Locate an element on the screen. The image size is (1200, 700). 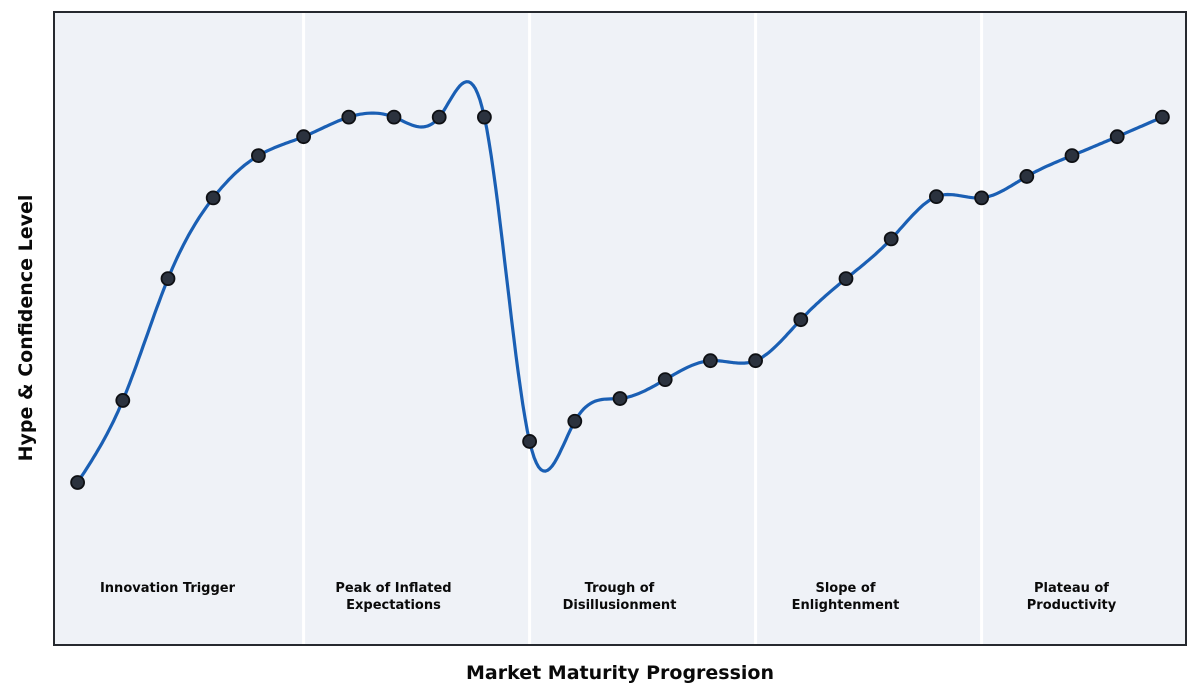
phase-label-peak-of-inflated-expectations: Peak of Inflated Expectations is located at coordinates (393, 596).